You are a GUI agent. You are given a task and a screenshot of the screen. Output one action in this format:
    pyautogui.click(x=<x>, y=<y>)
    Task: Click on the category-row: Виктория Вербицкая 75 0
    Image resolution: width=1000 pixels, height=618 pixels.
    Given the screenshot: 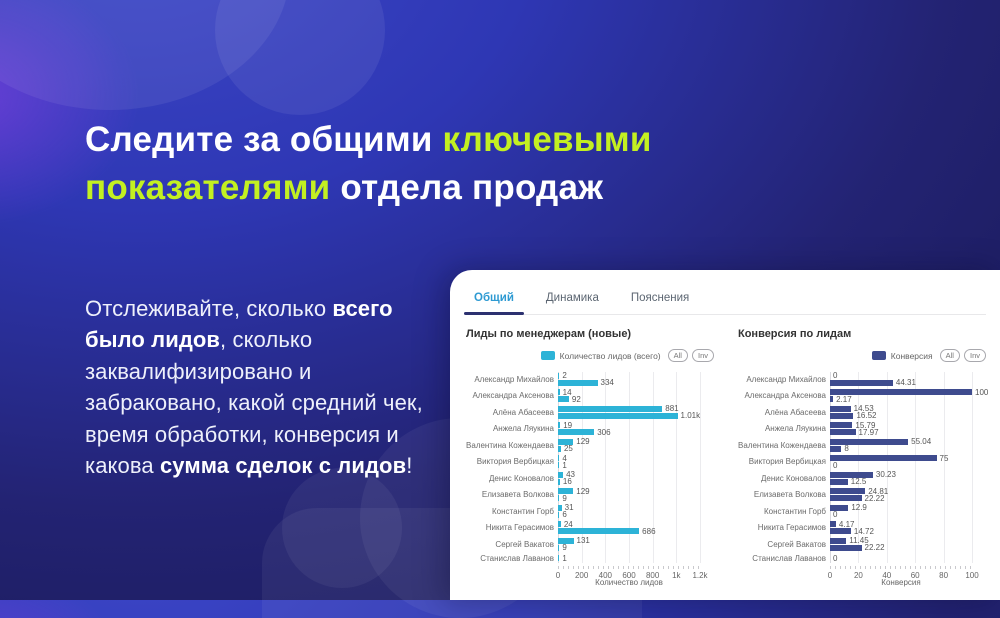 What is the action you would take?
    pyautogui.click(x=862, y=462)
    